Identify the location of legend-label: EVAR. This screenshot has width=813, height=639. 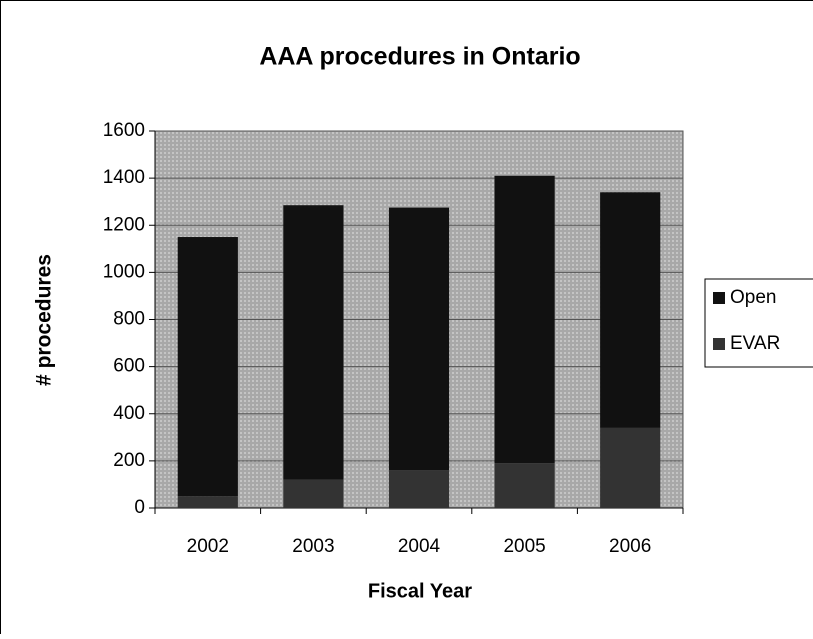
(755, 343).